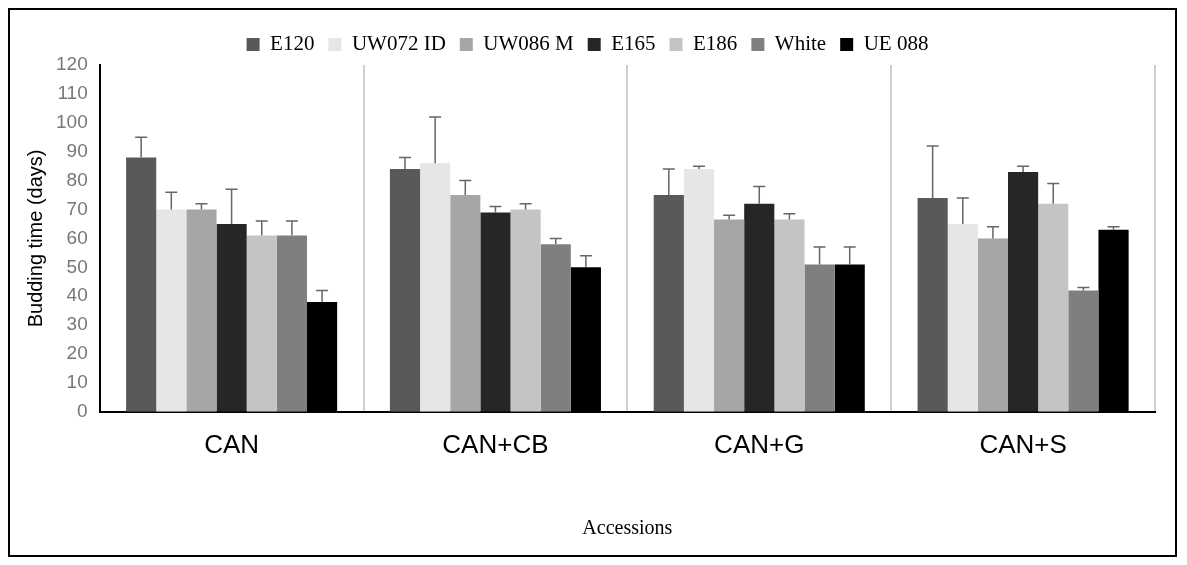  I want to click on legend-label: UE 088, so click(896, 43).